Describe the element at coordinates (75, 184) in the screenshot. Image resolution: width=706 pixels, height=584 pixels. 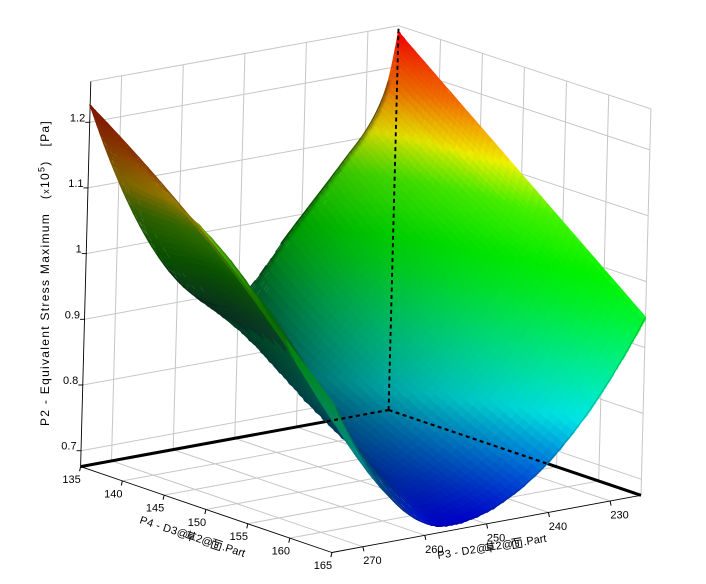
I see `svg-text: 1.1` at that location.